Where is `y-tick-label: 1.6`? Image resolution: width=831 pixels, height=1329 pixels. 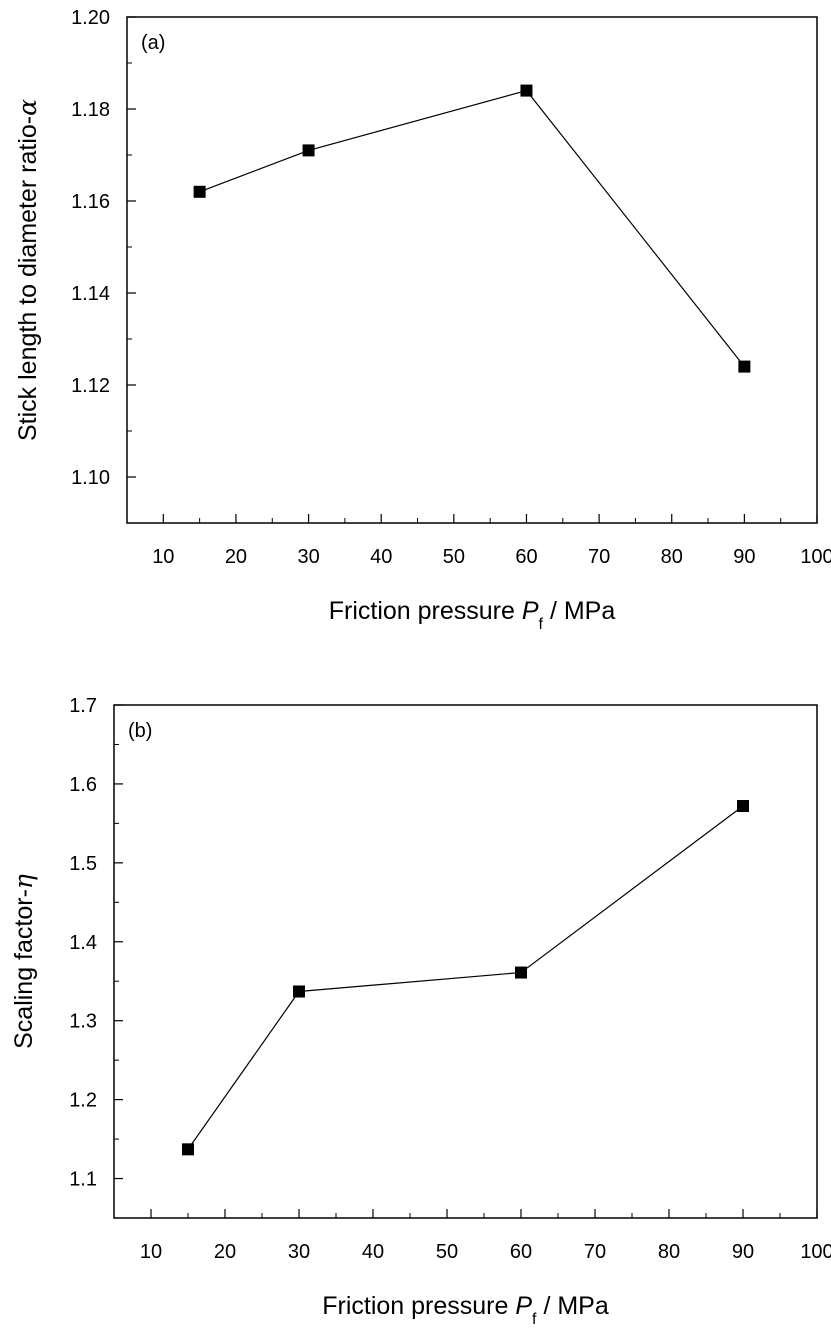 y-tick-label: 1.6 is located at coordinates (83, 785).